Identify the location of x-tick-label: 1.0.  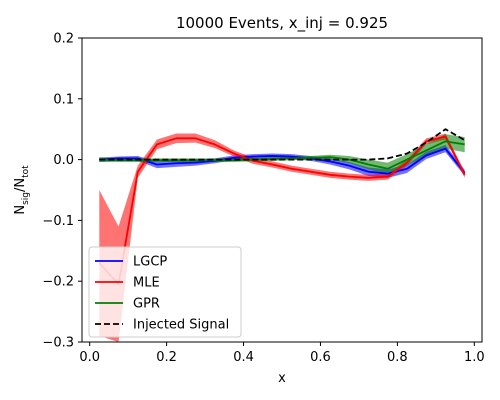
(474, 357).